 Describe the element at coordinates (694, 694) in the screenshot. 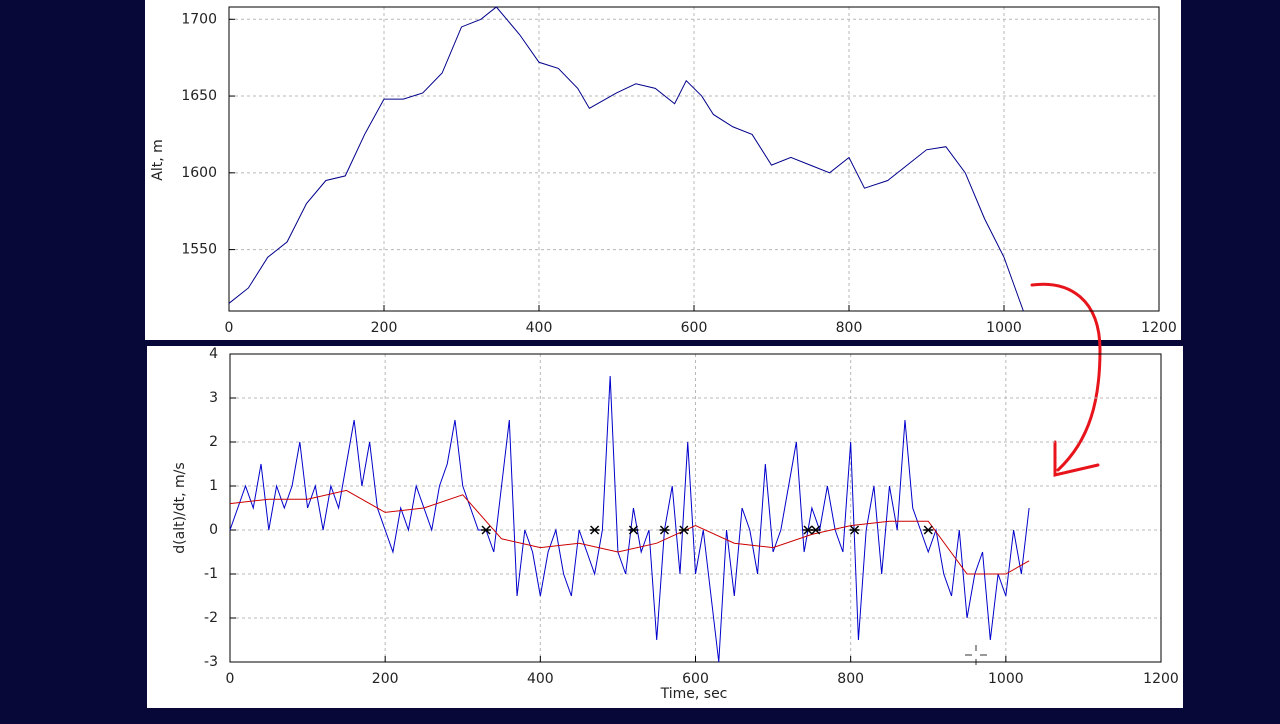

I see `x-axis-label: Time, sec` at that location.